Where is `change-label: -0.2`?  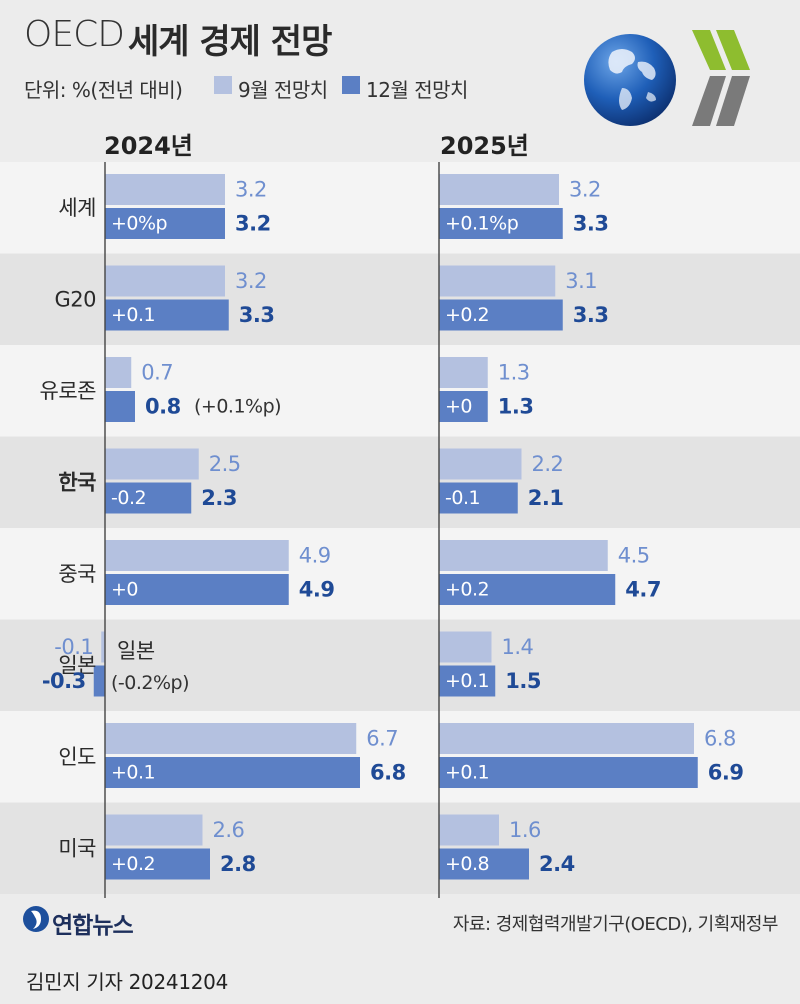
change-label: -0.2 is located at coordinates (128, 498).